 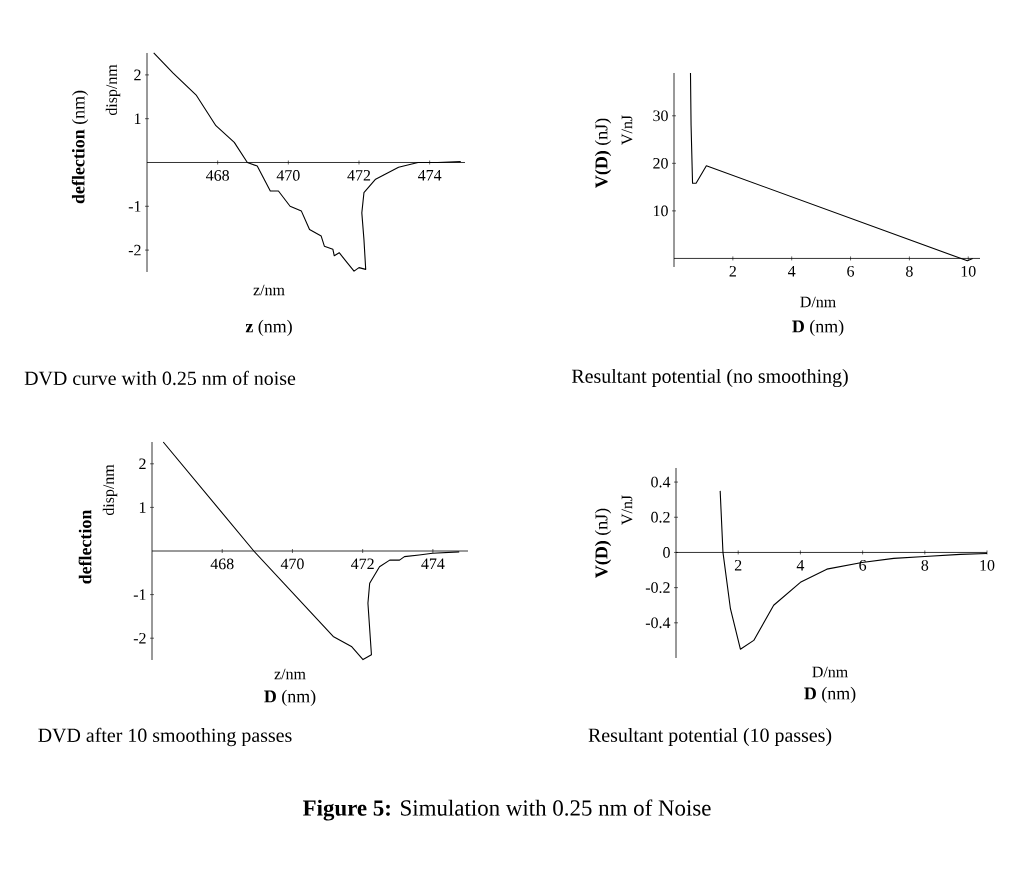 I want to click on text: DVD after 10 smoothing passes, so click(x=165, y=737).